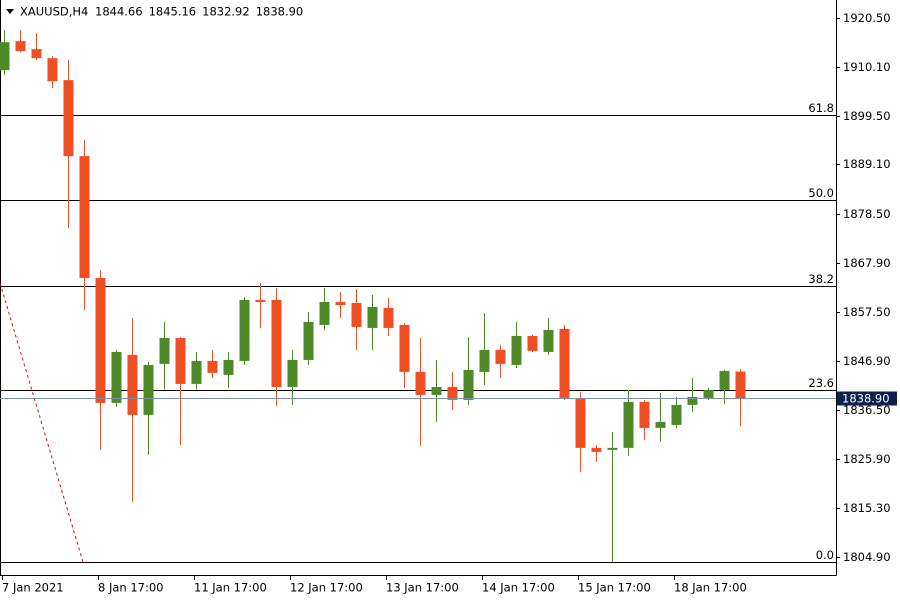  What do you see at coordinates (54, 12) in the screenshot?
I see `symbol: XAUUSD,H4` at bounding box center [54, 12].